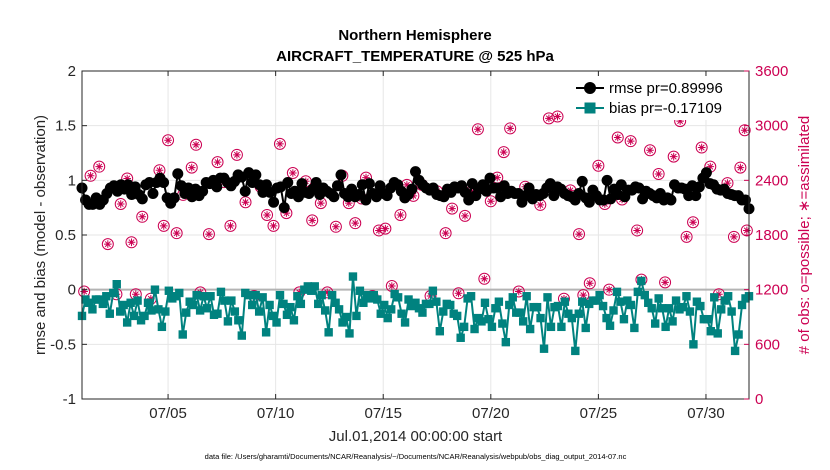 This screenshot has width=830, height=470. I want to click on x-tick-label: 07/20, so click(491, 413).